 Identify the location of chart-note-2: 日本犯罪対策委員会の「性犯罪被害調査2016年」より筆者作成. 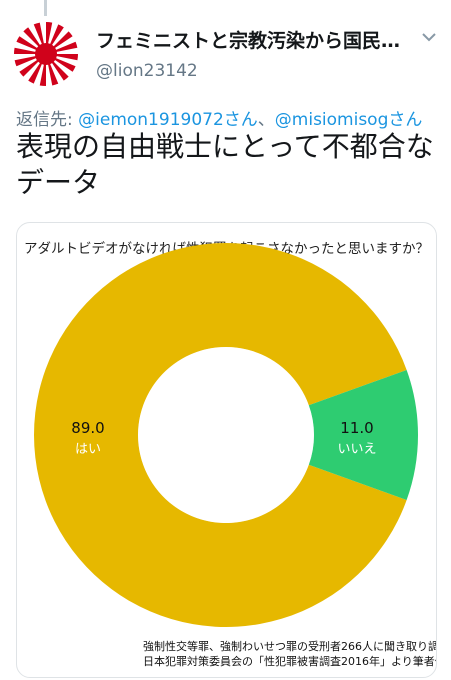
(290, 661).